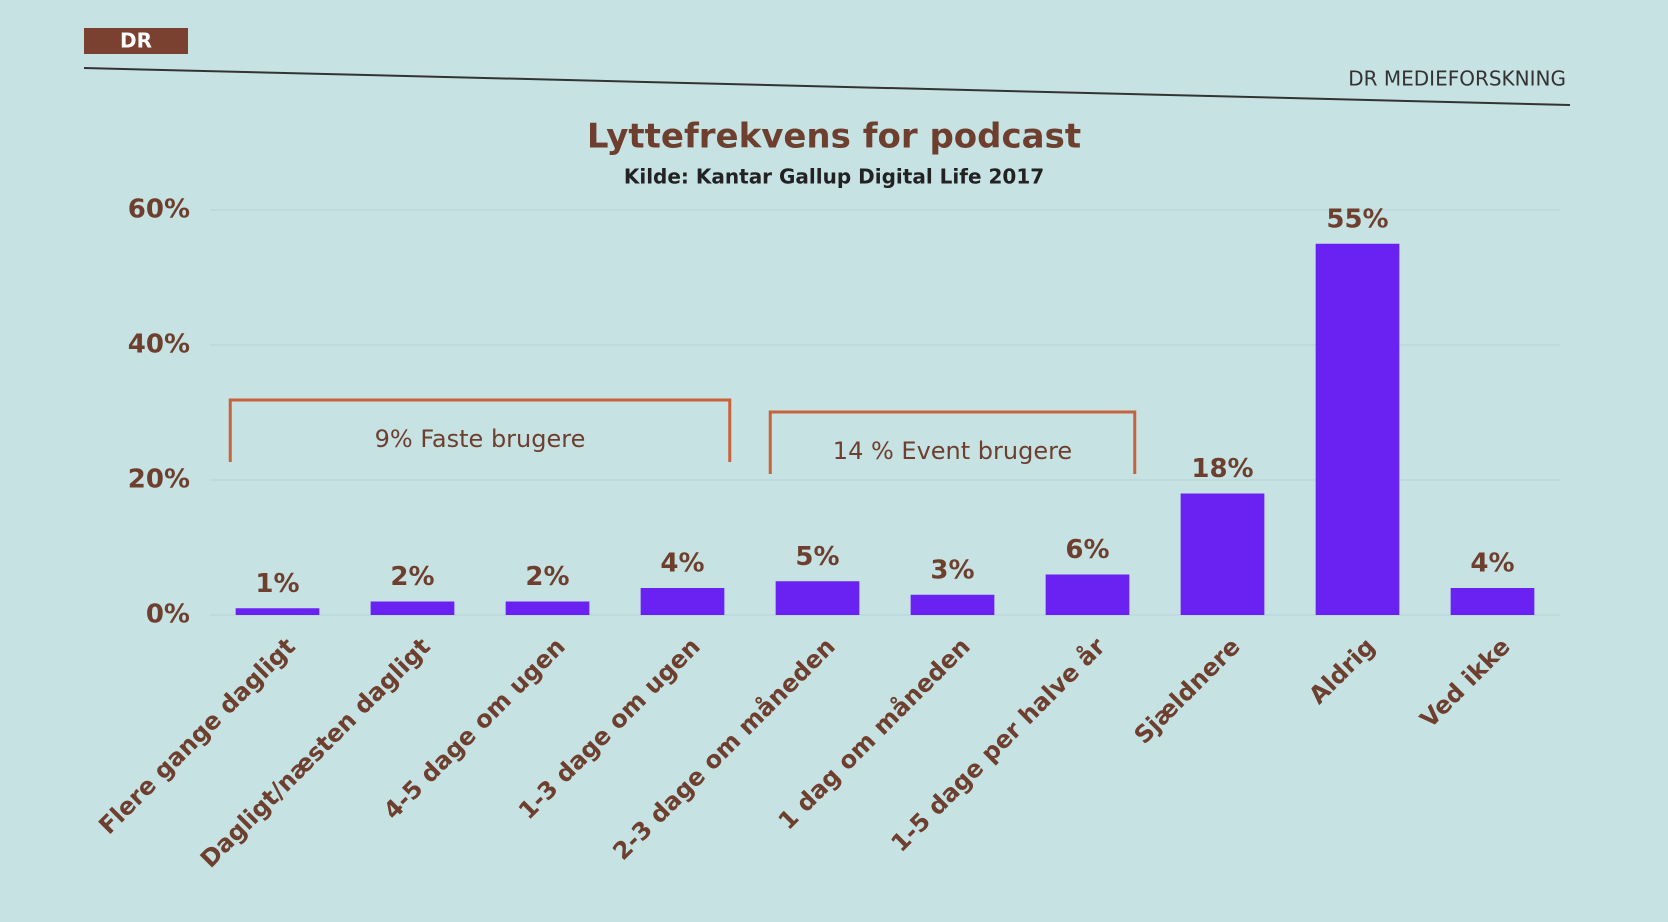  I want to click on chart-title: Lyttefrekvens for podcast, so click(834, 137).